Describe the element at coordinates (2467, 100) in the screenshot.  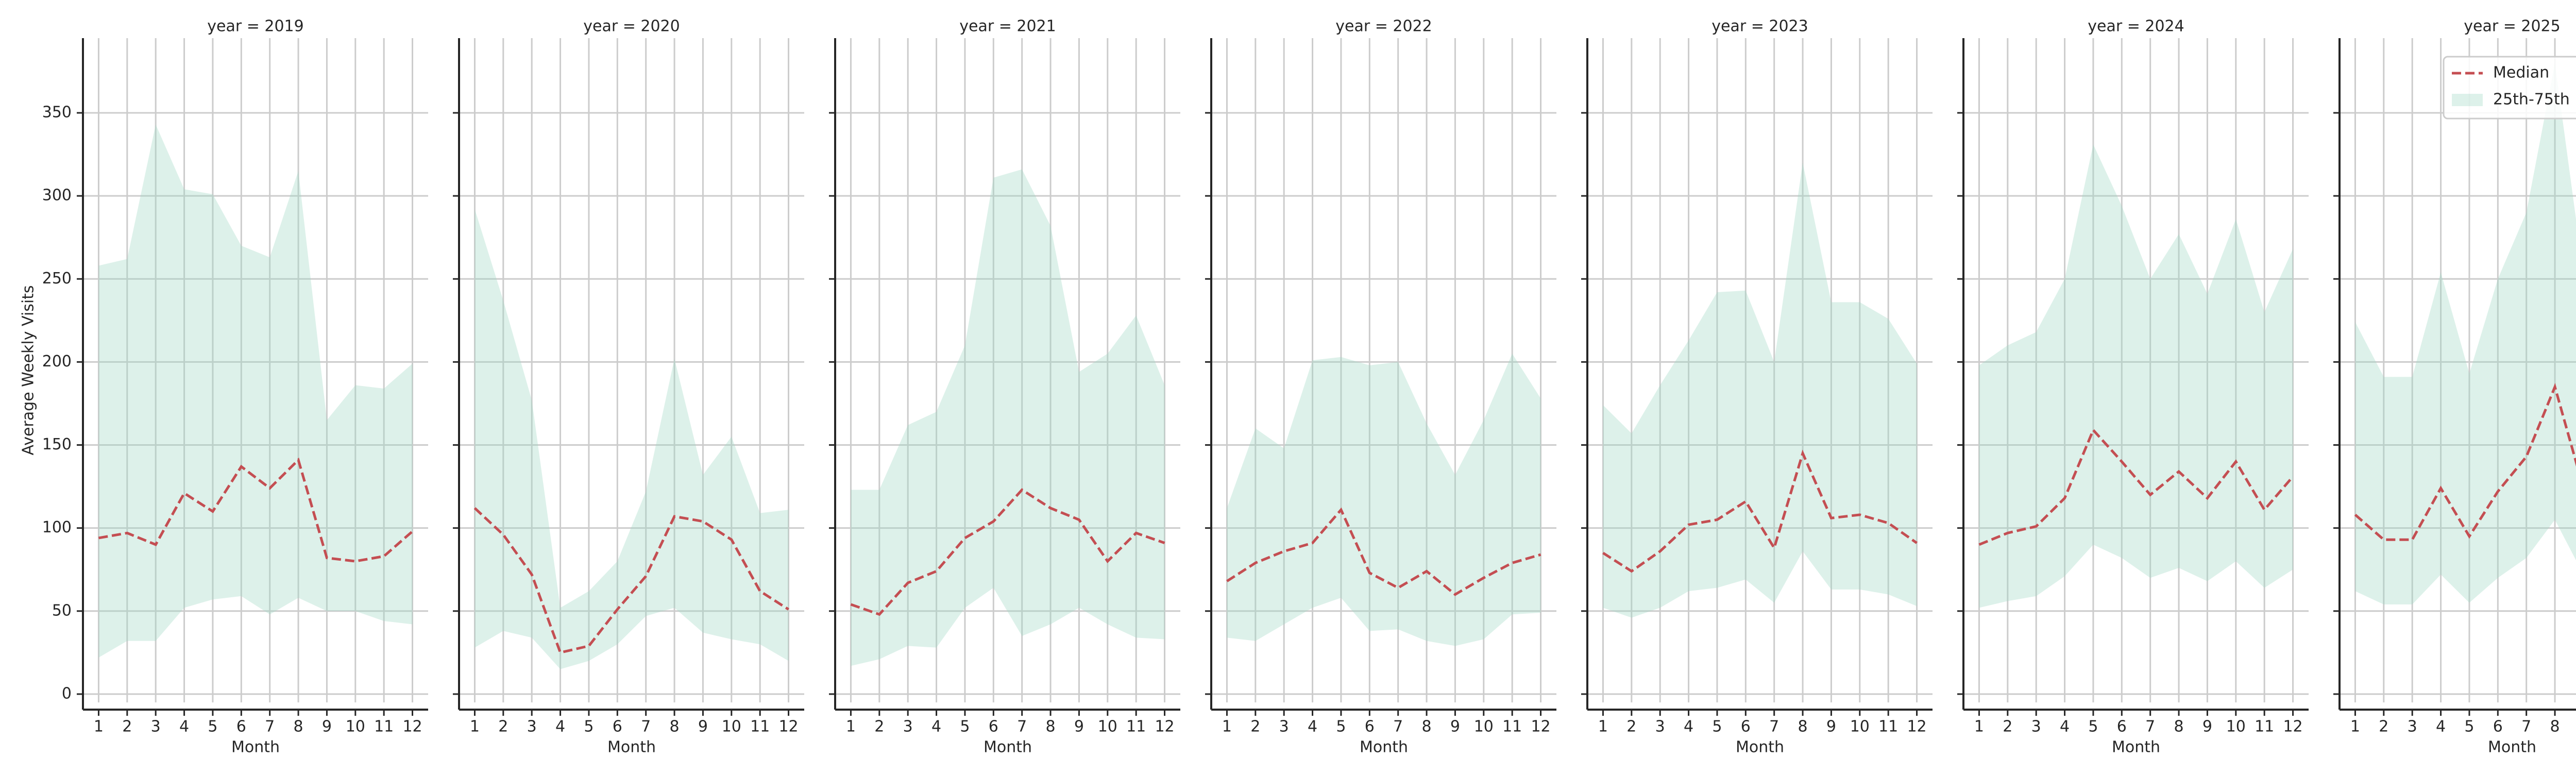
I see `legend-swatch` at that location.